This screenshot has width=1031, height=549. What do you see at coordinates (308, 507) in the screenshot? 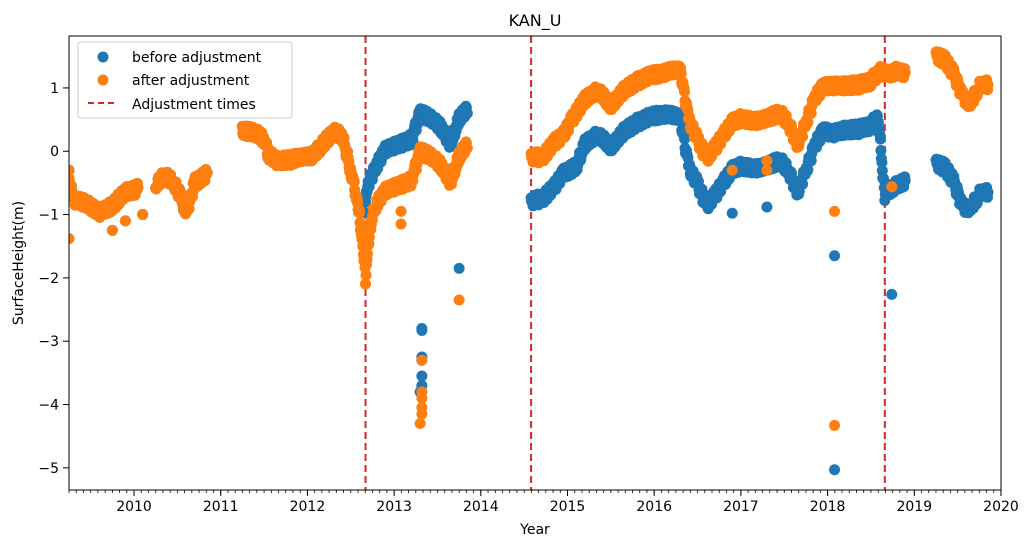
I see `x-tick-label: 2012` at bounding box center [308, 507].